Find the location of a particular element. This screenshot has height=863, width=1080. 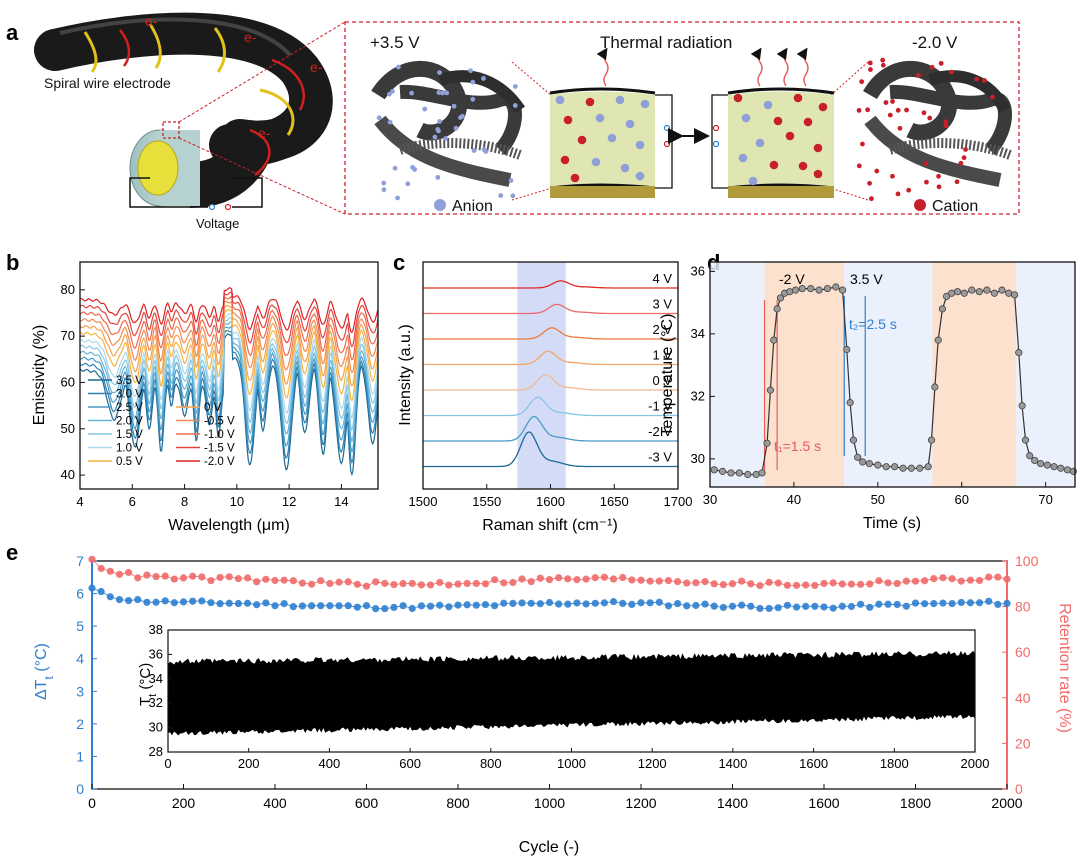

b-legend-label: 3.0 V is located at coordinates (129, 395).